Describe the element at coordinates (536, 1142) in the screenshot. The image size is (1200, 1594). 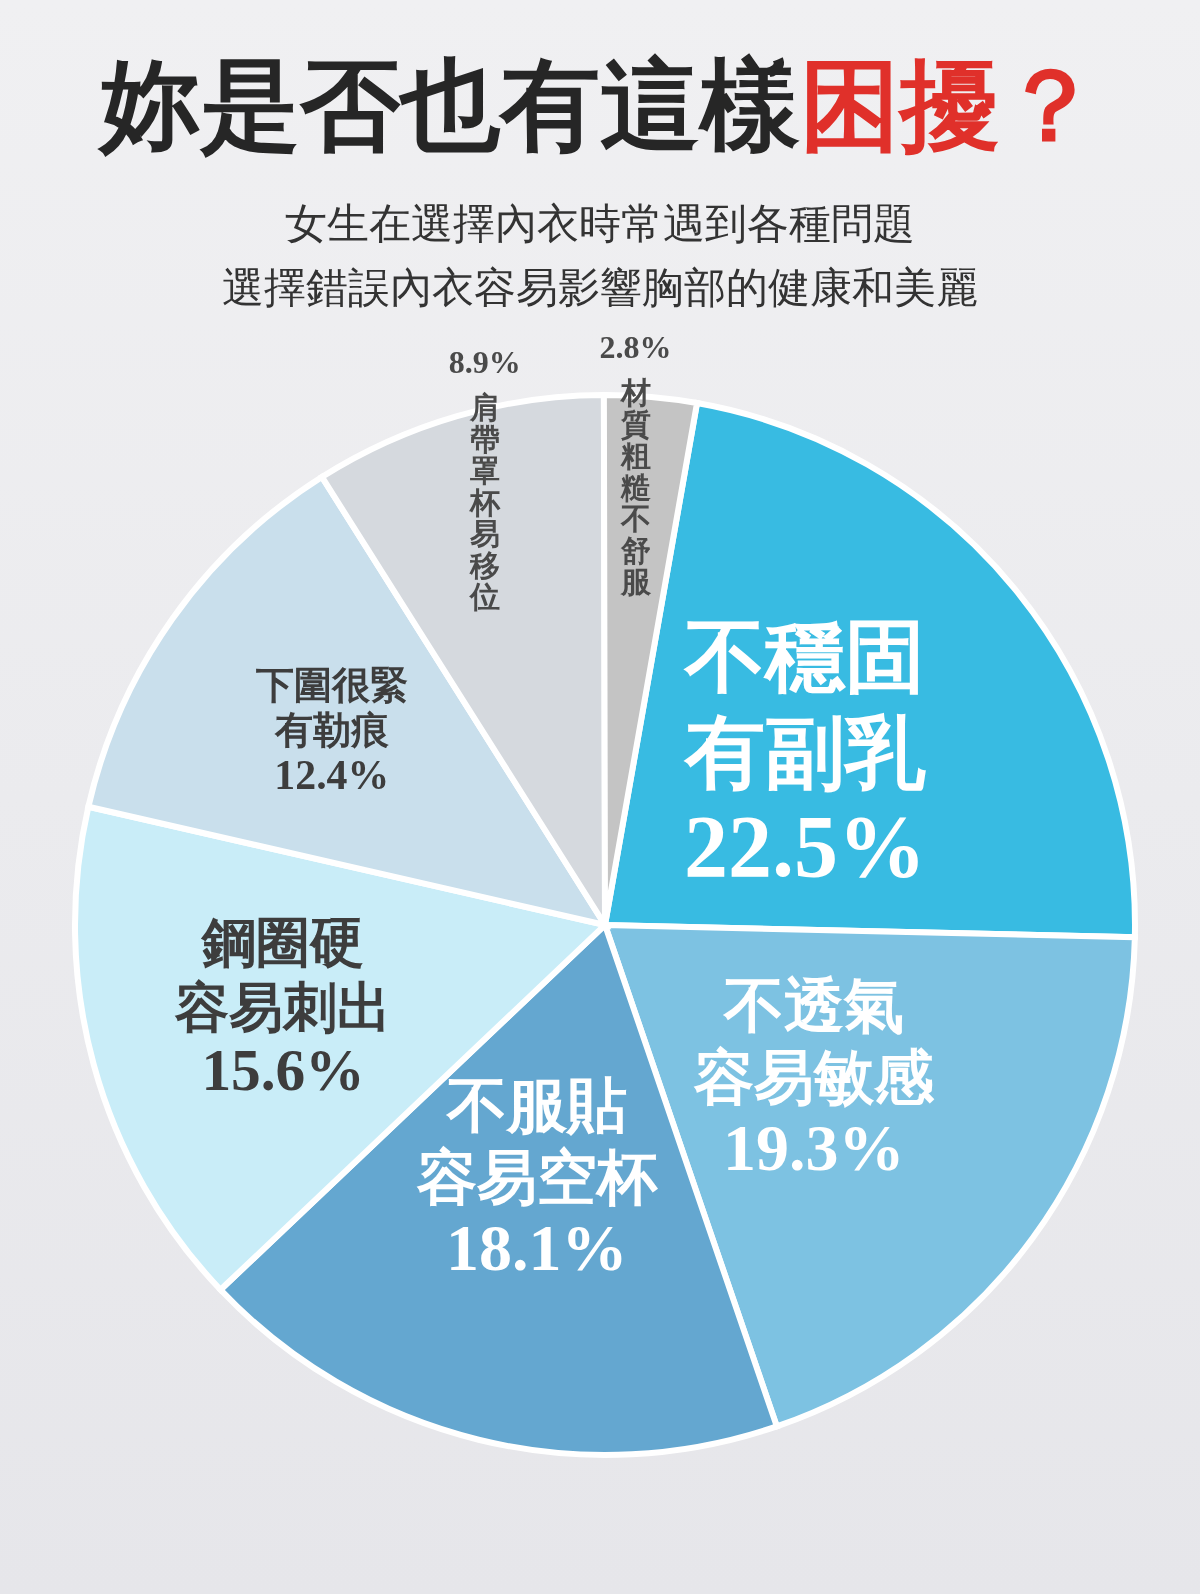
I see `slice-label: 不服貼容易空杯` at that location.